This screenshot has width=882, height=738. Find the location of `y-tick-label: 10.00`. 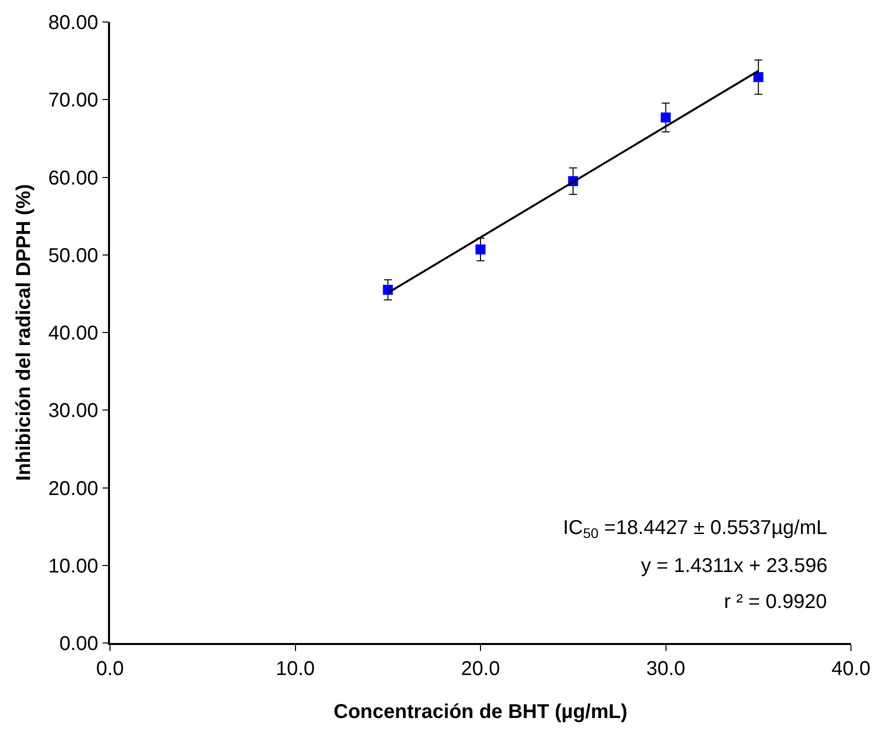

y-tick-label: 10.00 is located at coordinates (73, 566).